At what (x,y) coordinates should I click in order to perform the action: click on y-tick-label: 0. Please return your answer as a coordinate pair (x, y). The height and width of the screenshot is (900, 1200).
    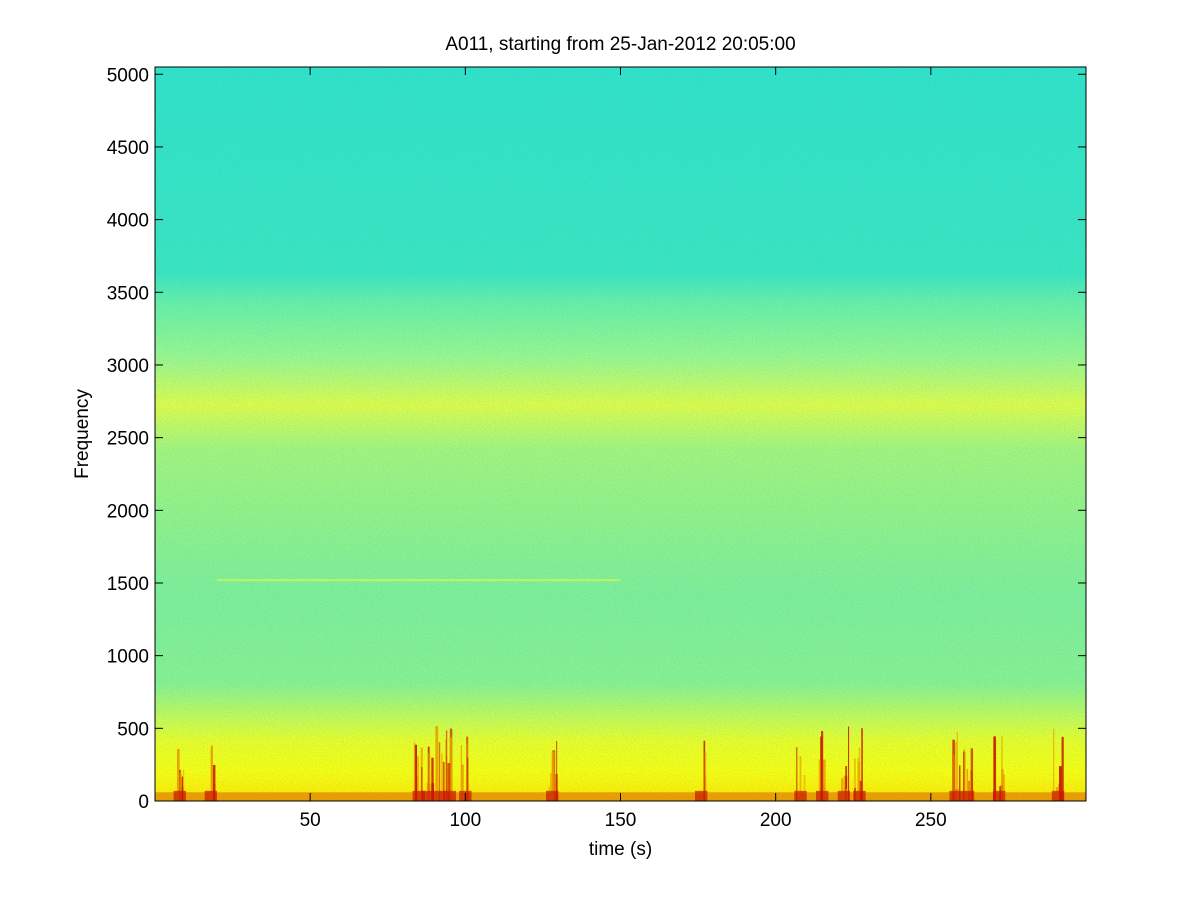
    Looking at the image, I should click on (143, 802).